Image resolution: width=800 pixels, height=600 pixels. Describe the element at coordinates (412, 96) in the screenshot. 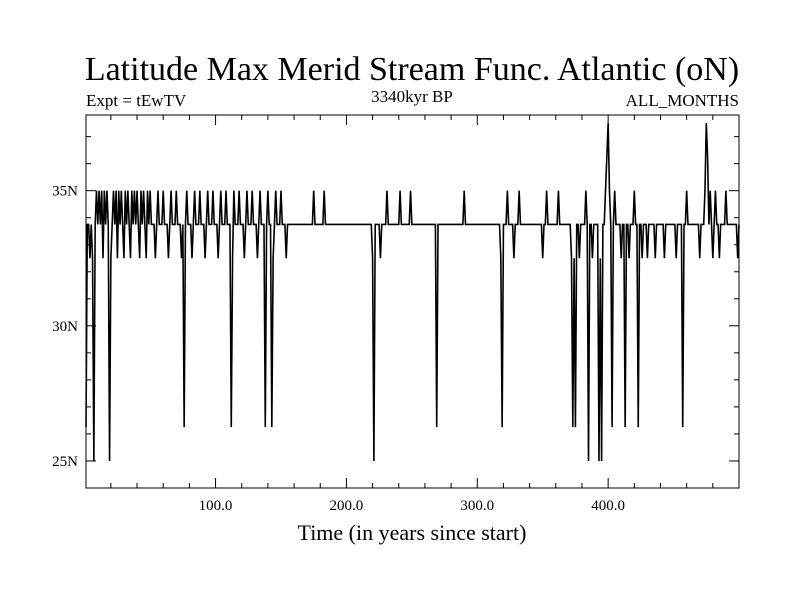

I see `subtitle-center: 3340kyr BP` at that location.